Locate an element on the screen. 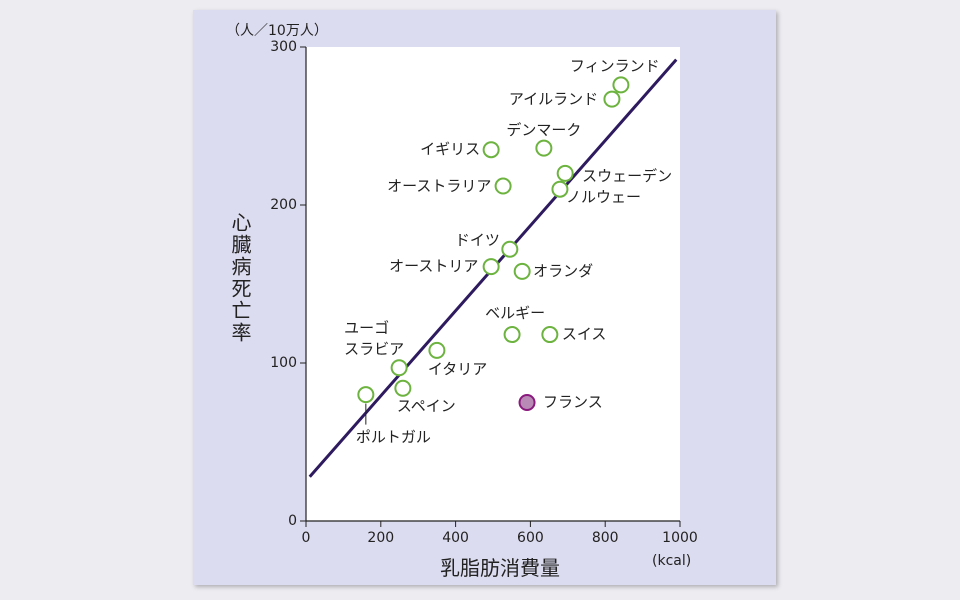  point-label: ノルウェー is located at coordinates (603, 196).